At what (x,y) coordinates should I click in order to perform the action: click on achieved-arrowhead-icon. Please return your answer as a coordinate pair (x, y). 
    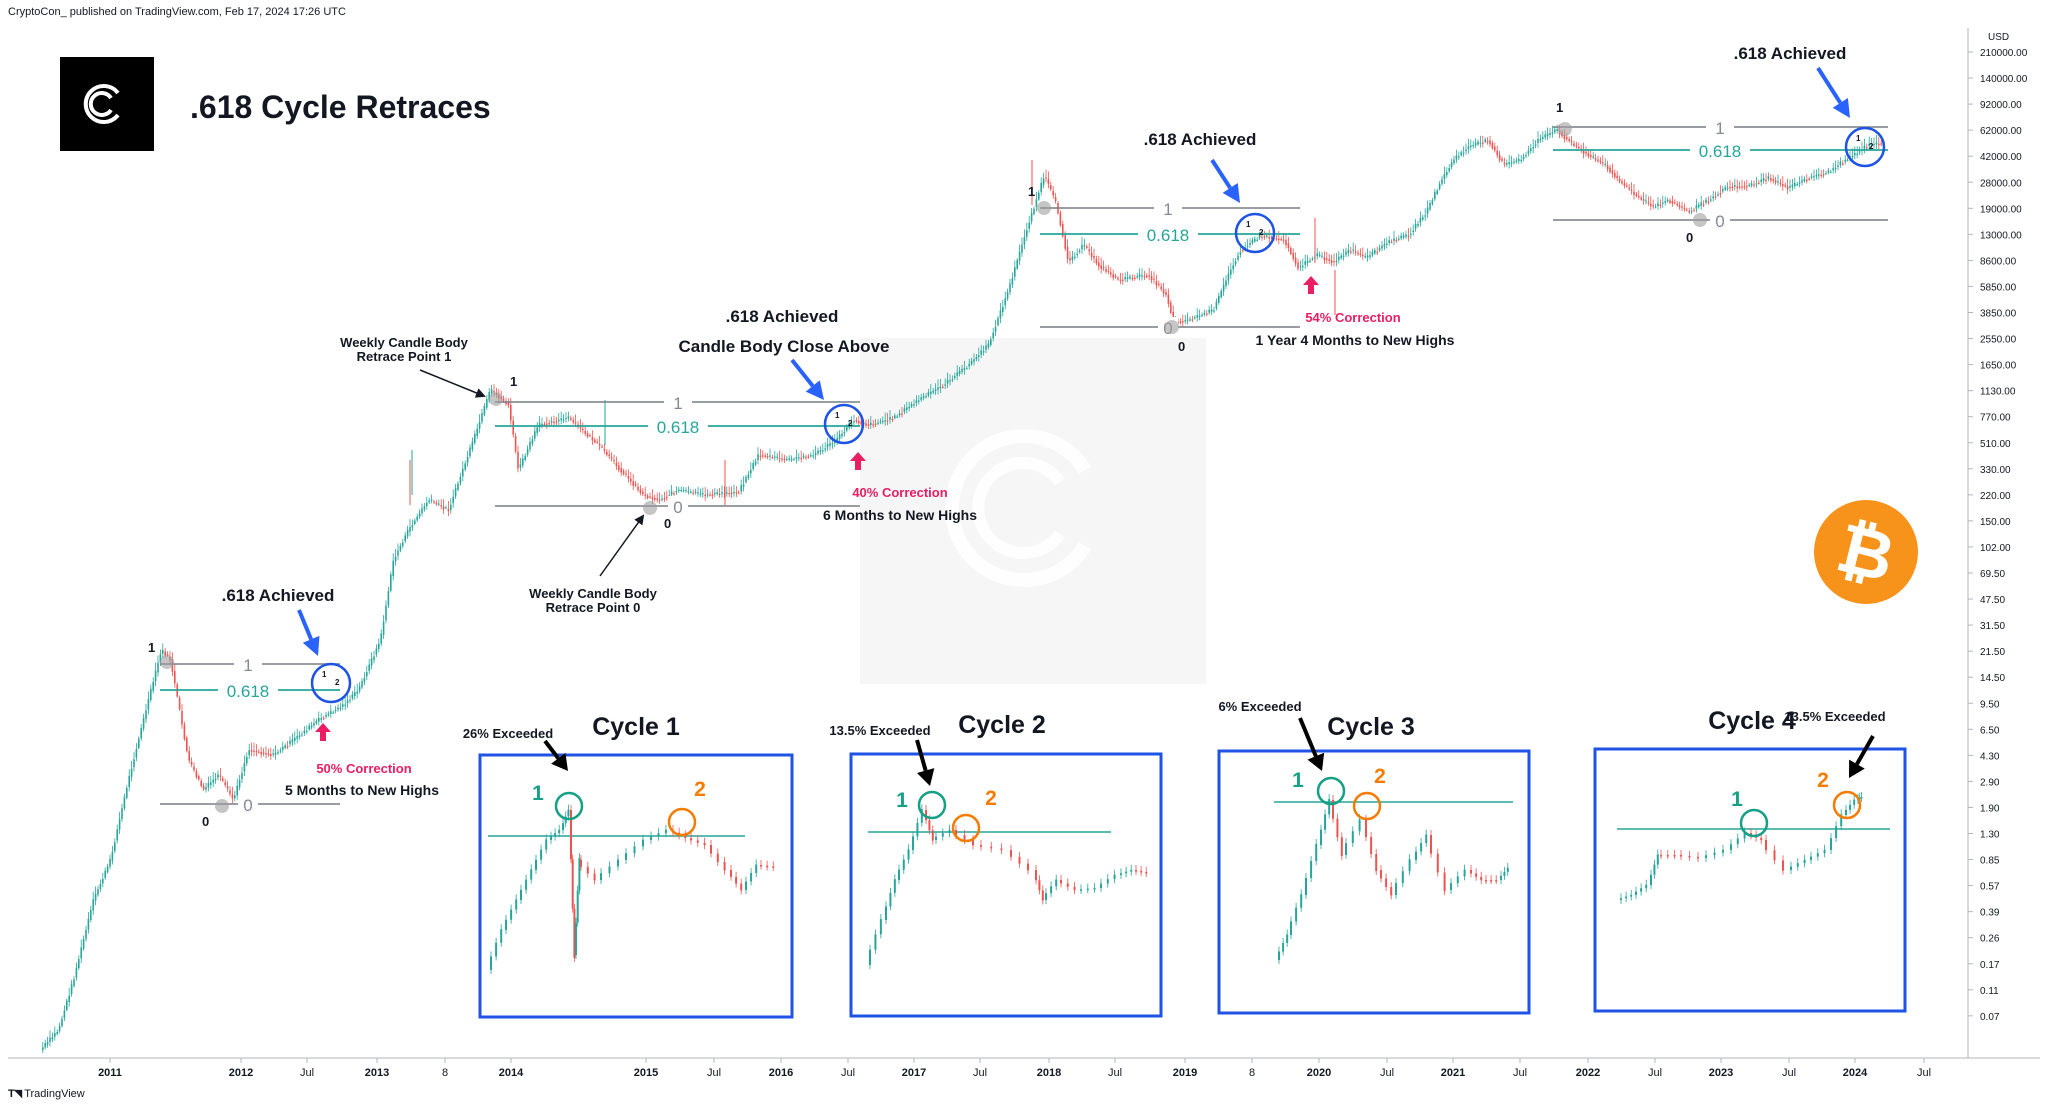
    Looking at the image, I should click on (311, 645).